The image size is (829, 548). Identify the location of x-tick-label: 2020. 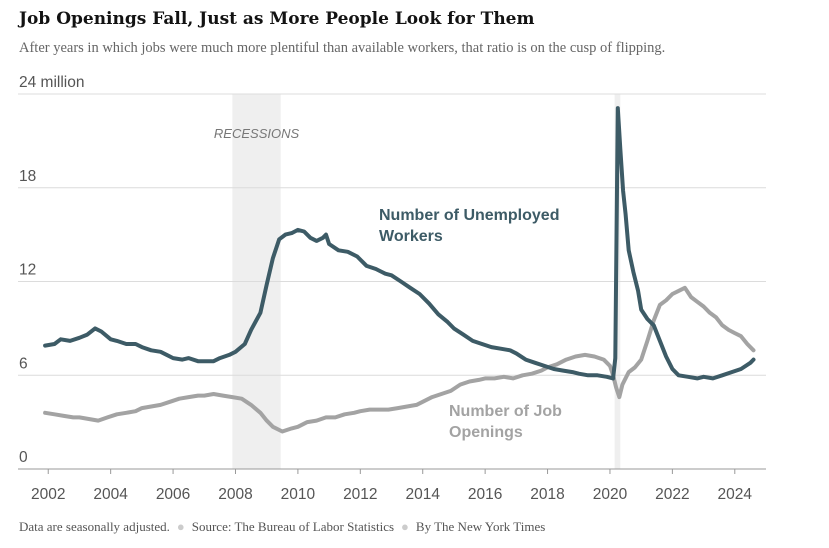
(610, 494).